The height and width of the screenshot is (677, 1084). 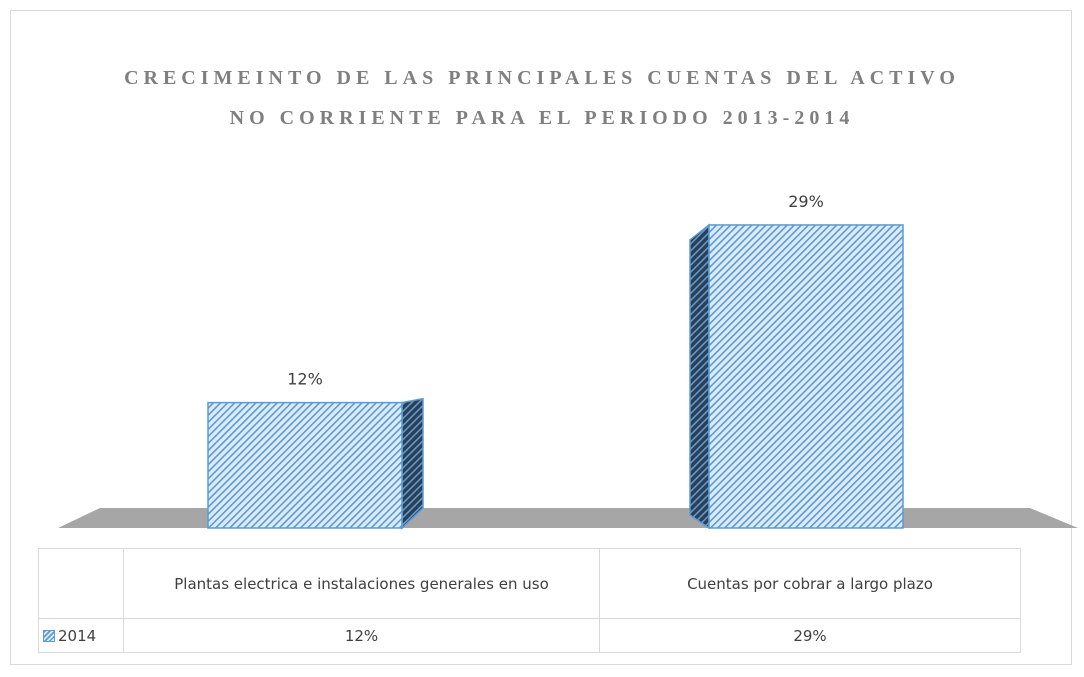 I want to click on legend-label: 2014, so click(x=77, y=635).